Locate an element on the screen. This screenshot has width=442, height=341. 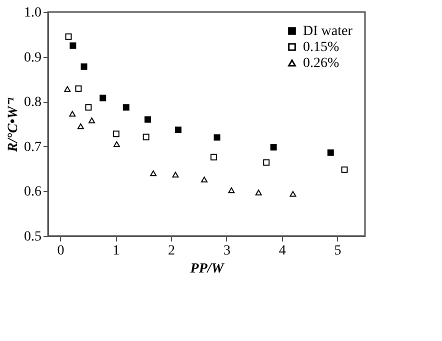
x-axis-title: PP/W is located at coordinates (208, 269).